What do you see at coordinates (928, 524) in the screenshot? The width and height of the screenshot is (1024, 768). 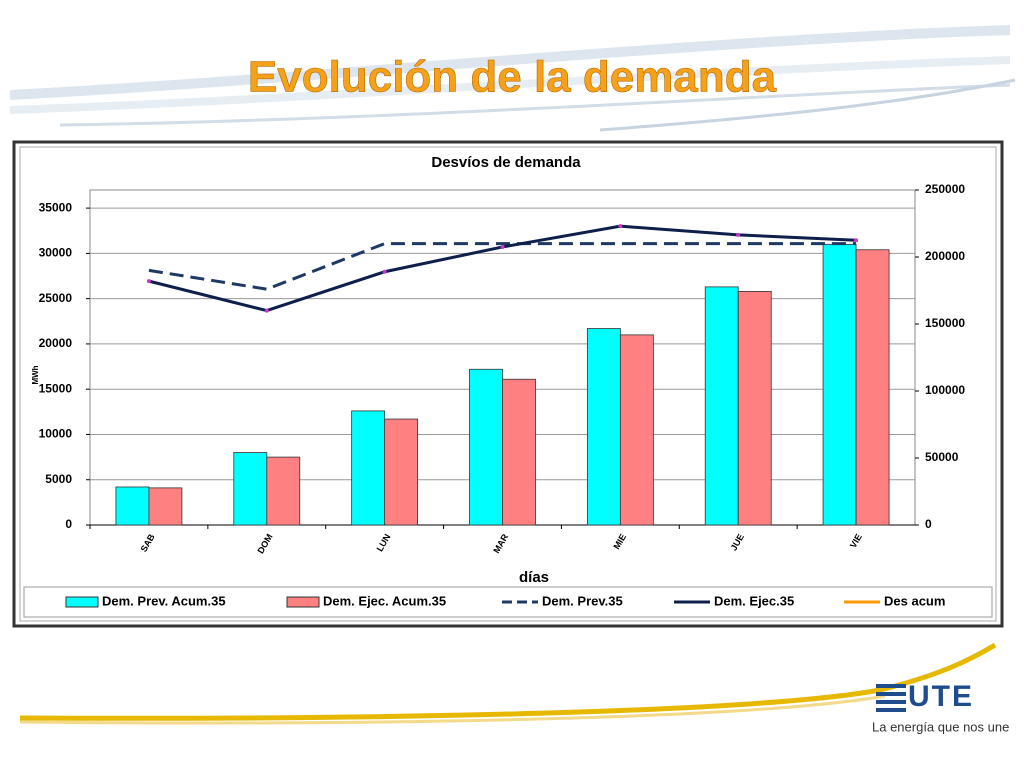 I see `y2-tick-label: 0` at bounding box center [928, 524].